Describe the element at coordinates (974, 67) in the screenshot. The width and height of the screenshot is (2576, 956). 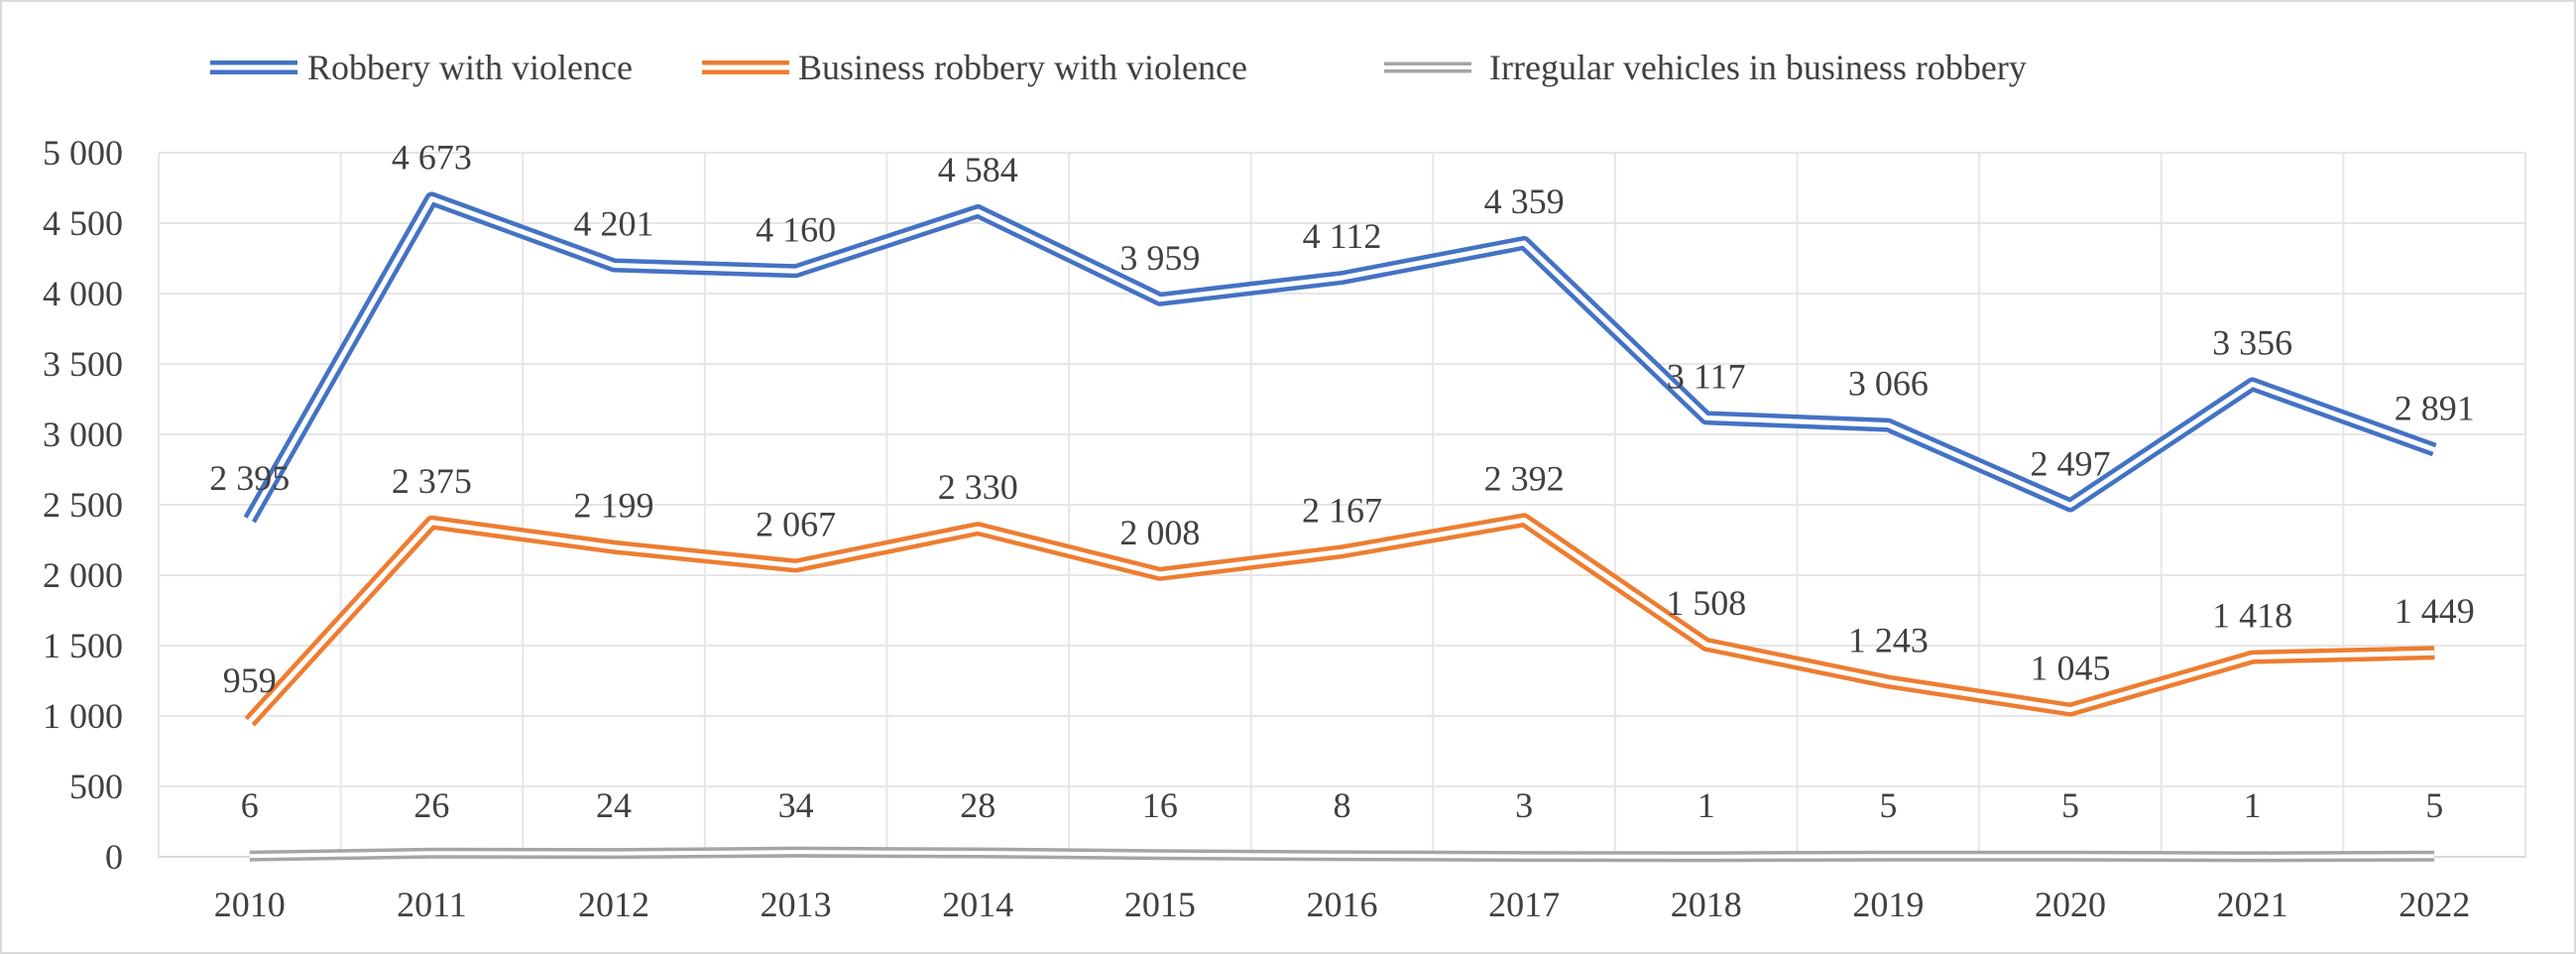
I see `legend-item: Business robbery with violence` at that location.